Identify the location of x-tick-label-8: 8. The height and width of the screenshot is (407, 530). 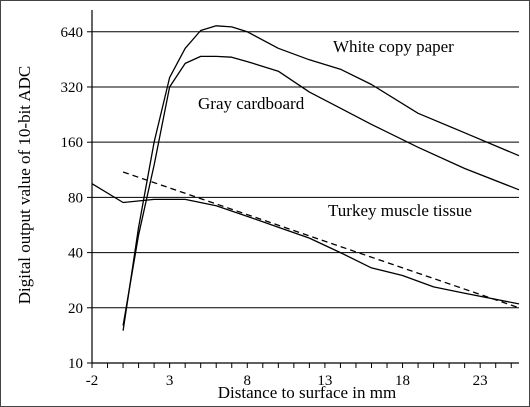
(248, 381).